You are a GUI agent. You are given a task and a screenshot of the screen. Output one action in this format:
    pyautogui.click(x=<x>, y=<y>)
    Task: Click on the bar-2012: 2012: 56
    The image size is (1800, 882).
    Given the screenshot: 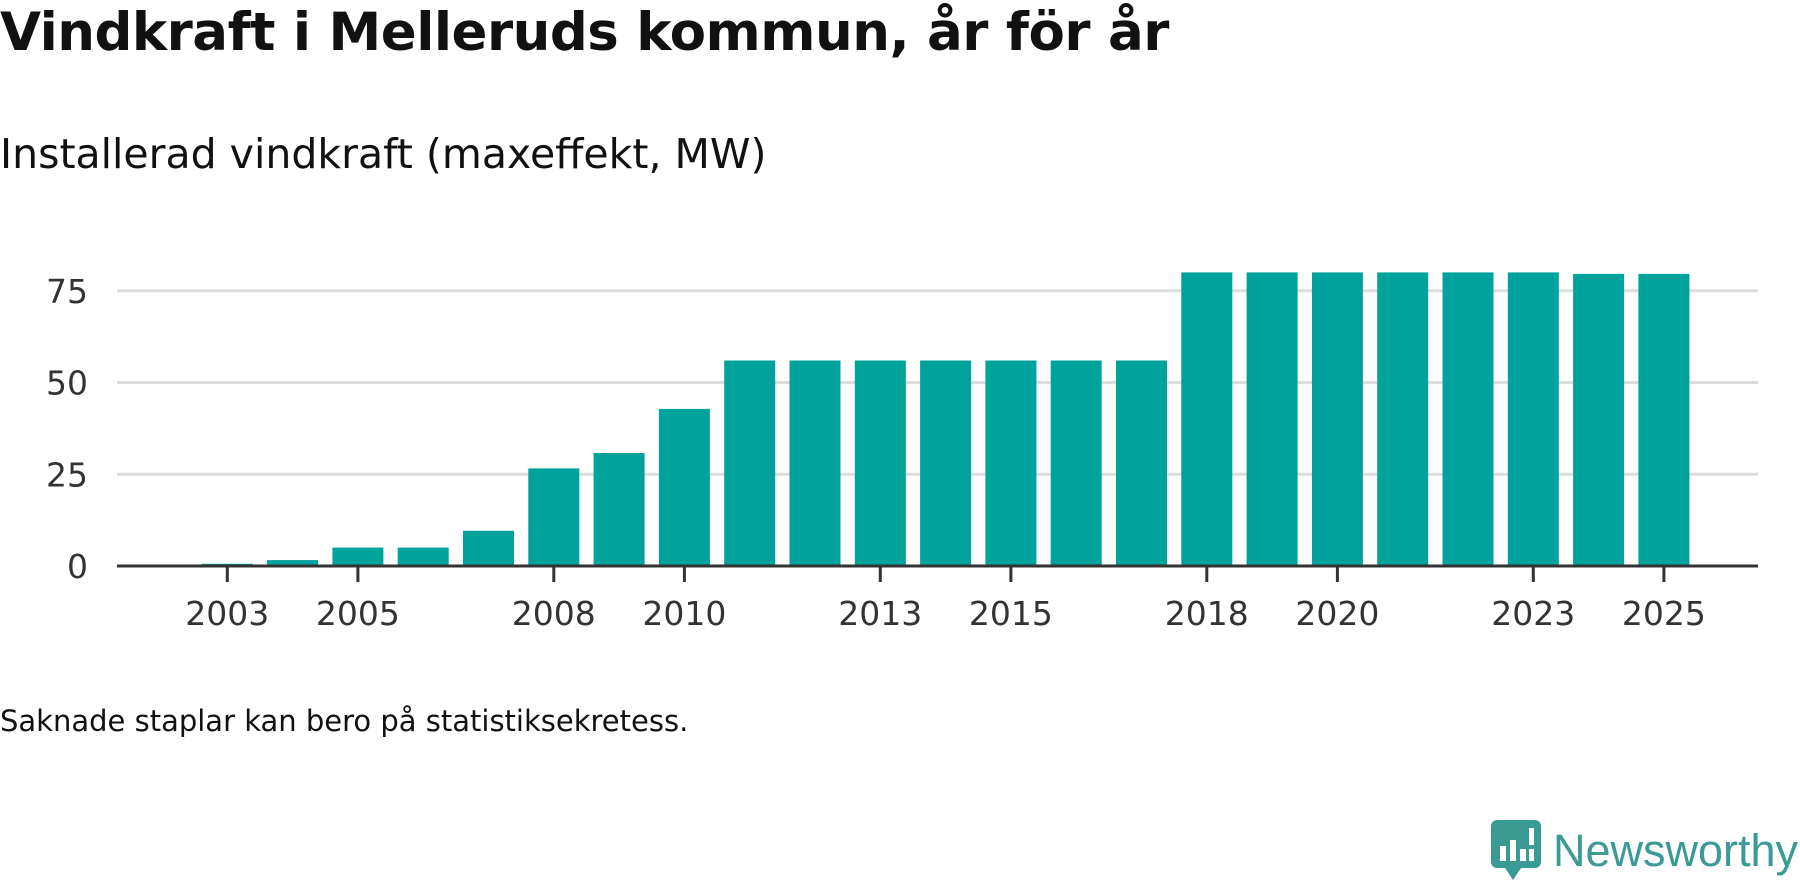 What is the action you would take?
    pyautogui.click(x=815, y=463)
    